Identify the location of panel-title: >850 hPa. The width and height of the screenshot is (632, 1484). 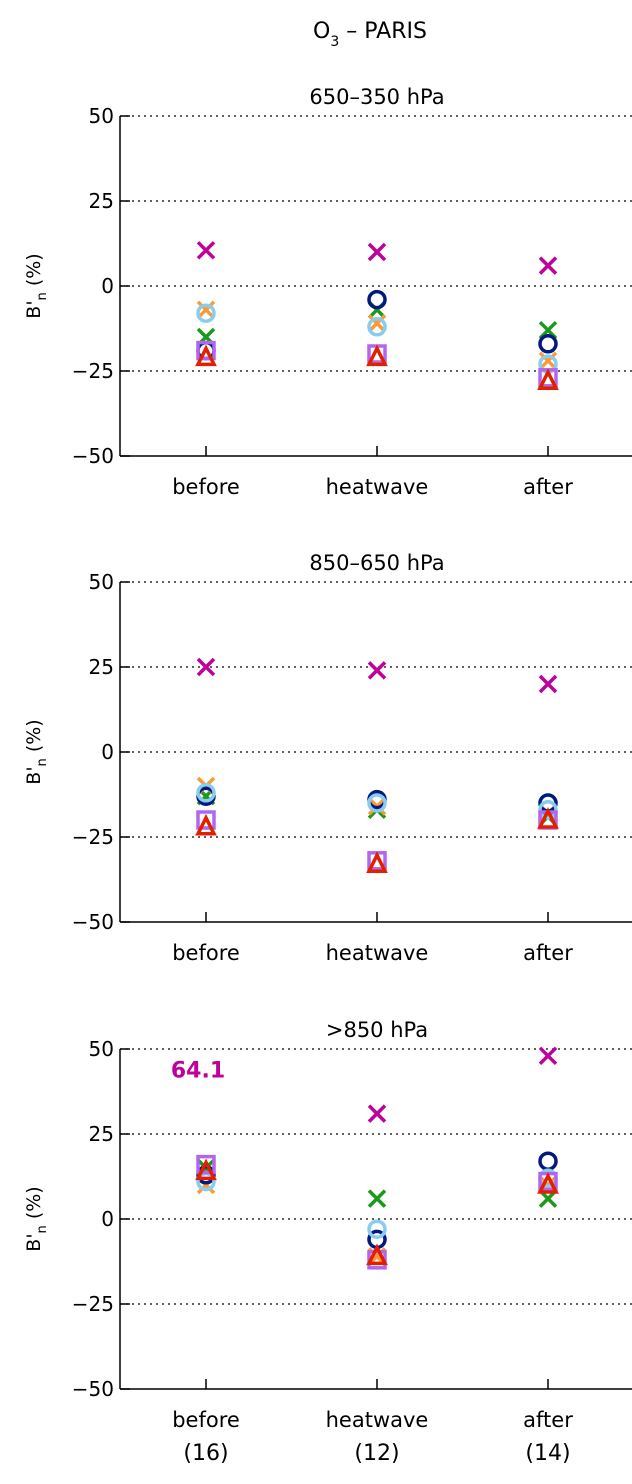
(377, 1030).